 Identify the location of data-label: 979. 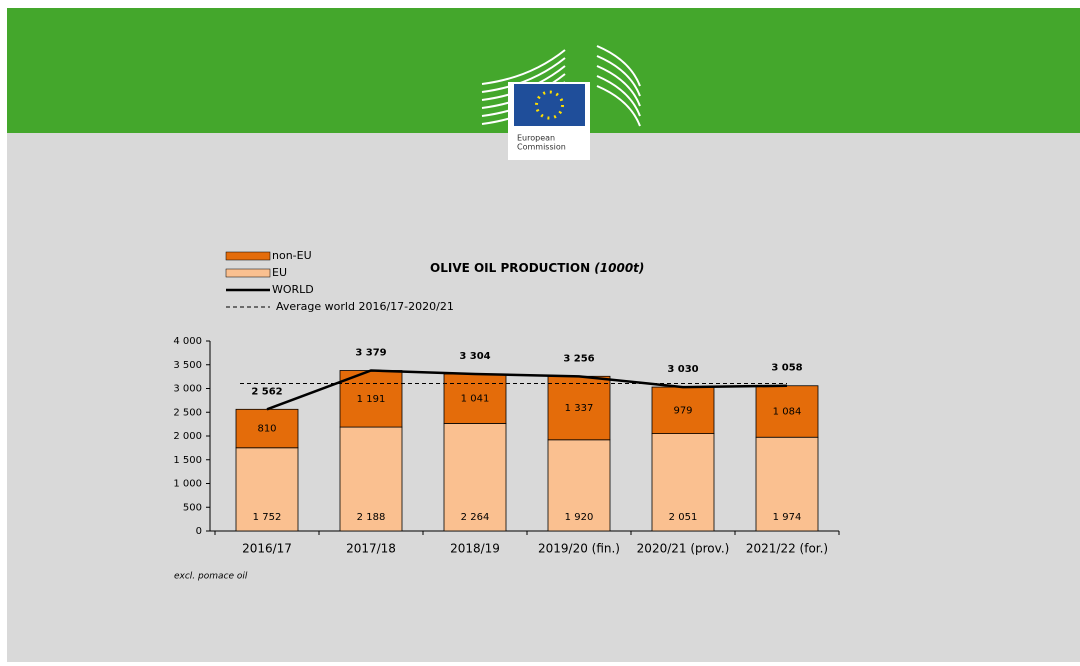
(682, 410).